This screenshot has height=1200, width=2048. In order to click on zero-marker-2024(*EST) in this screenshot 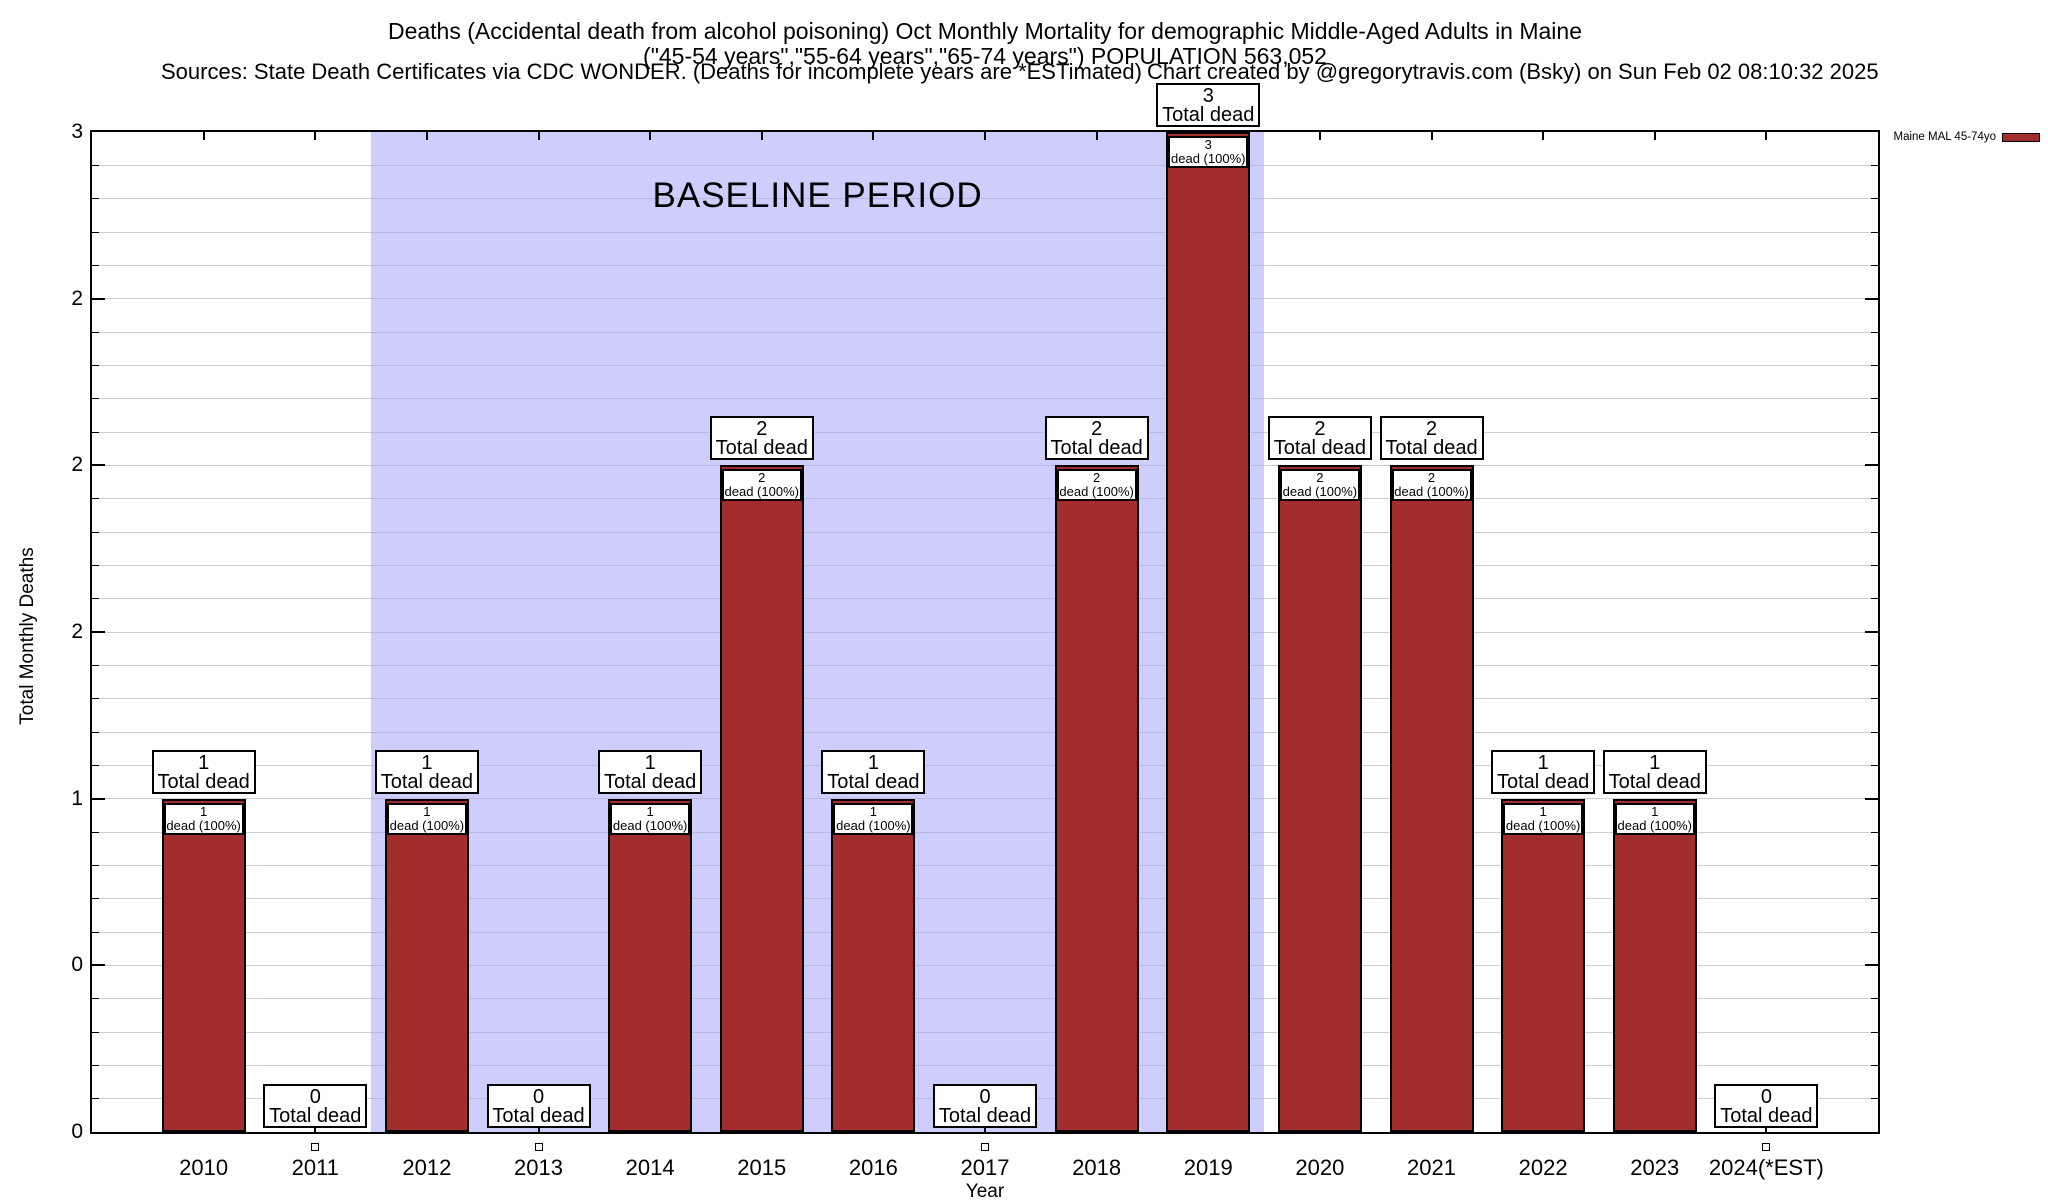, I will do `click(1766, 1147)`.